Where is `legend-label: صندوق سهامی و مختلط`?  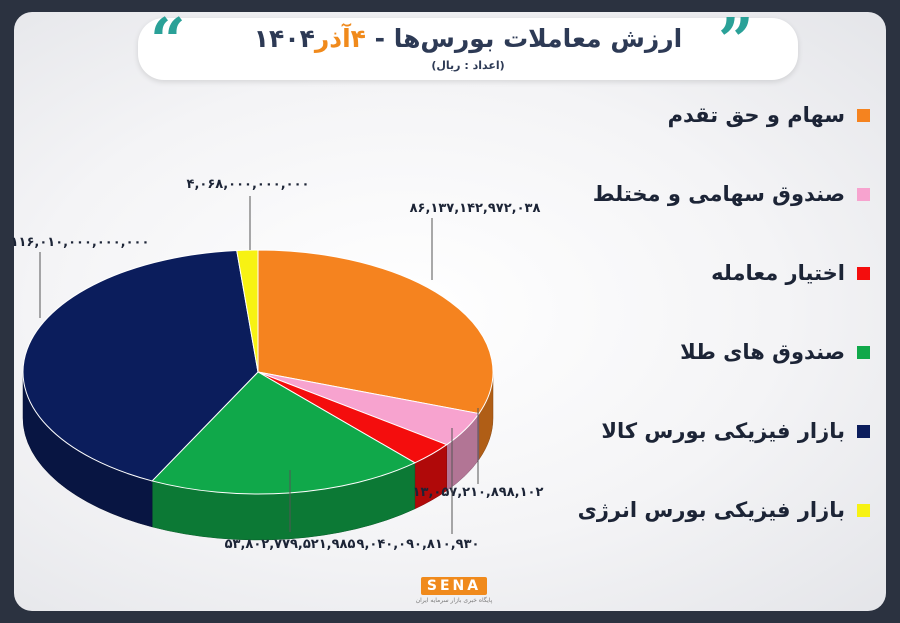
legend-label: صندوق سهامی و مختلط is located at coordinates (718, 194).